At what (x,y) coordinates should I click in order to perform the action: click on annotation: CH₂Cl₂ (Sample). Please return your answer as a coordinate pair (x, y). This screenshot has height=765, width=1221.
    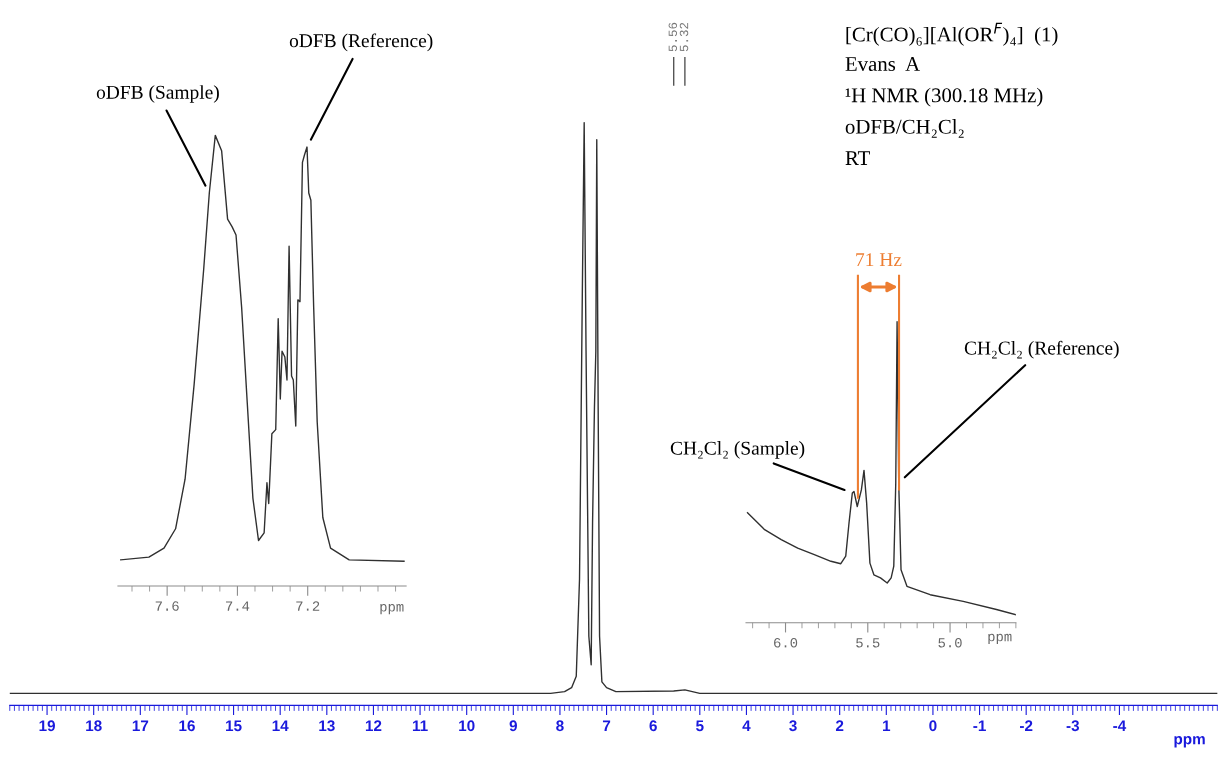
    Looking at the image, I should click on (737, 450).